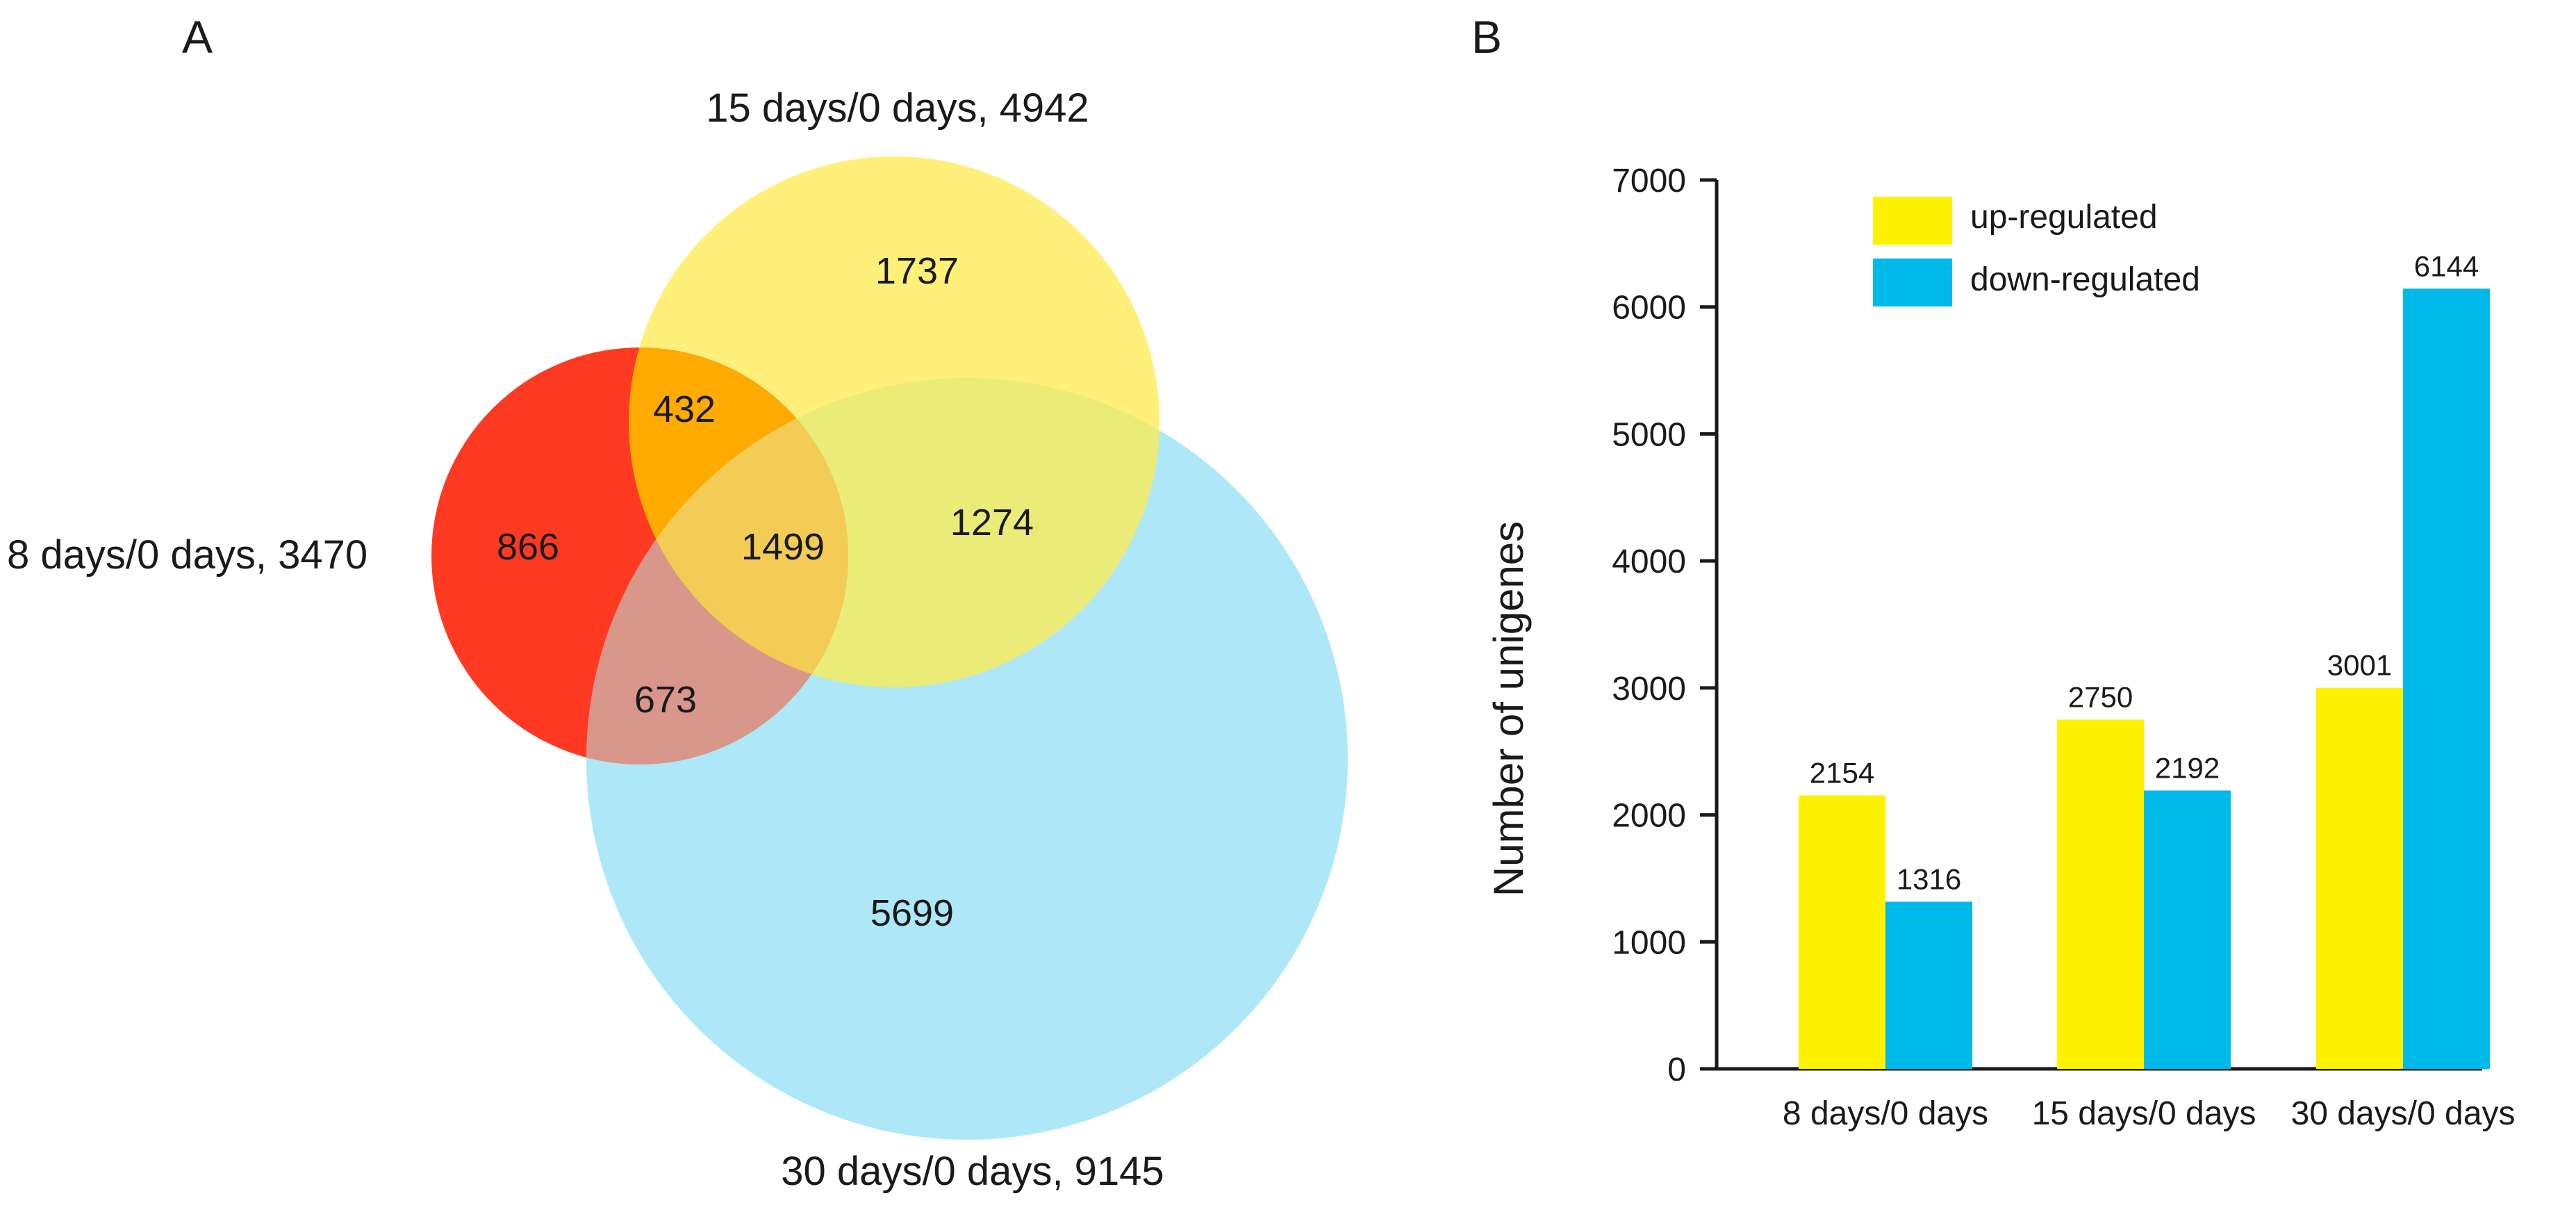 This screenshot has height=1212, width=2576. Describe the element at coordinates (197, 37) in the screenshot. I see `panel-a-label: A` at that location.